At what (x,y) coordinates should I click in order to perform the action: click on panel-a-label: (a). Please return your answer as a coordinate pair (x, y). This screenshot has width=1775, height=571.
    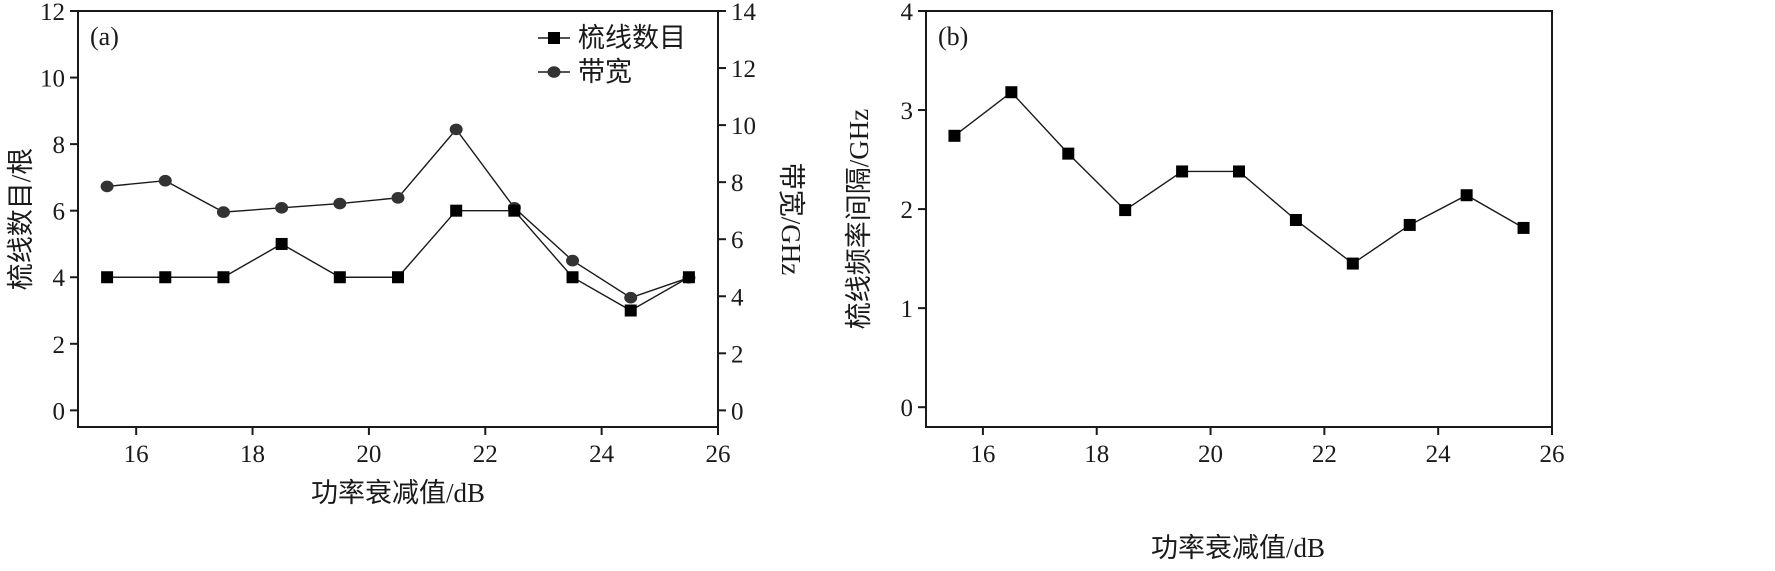
    Looking at the image, I should click on (104, 36).